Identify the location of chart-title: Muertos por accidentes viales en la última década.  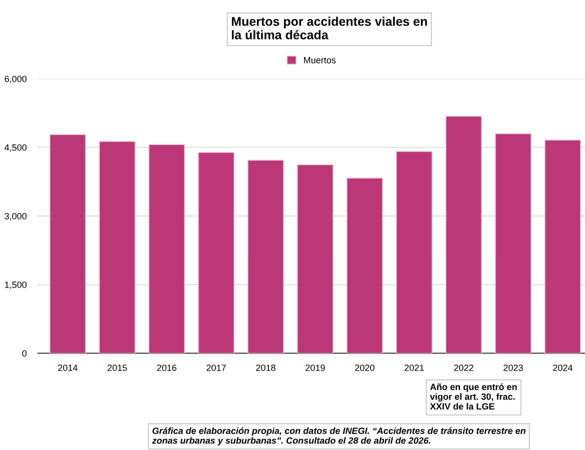
(329, 28).